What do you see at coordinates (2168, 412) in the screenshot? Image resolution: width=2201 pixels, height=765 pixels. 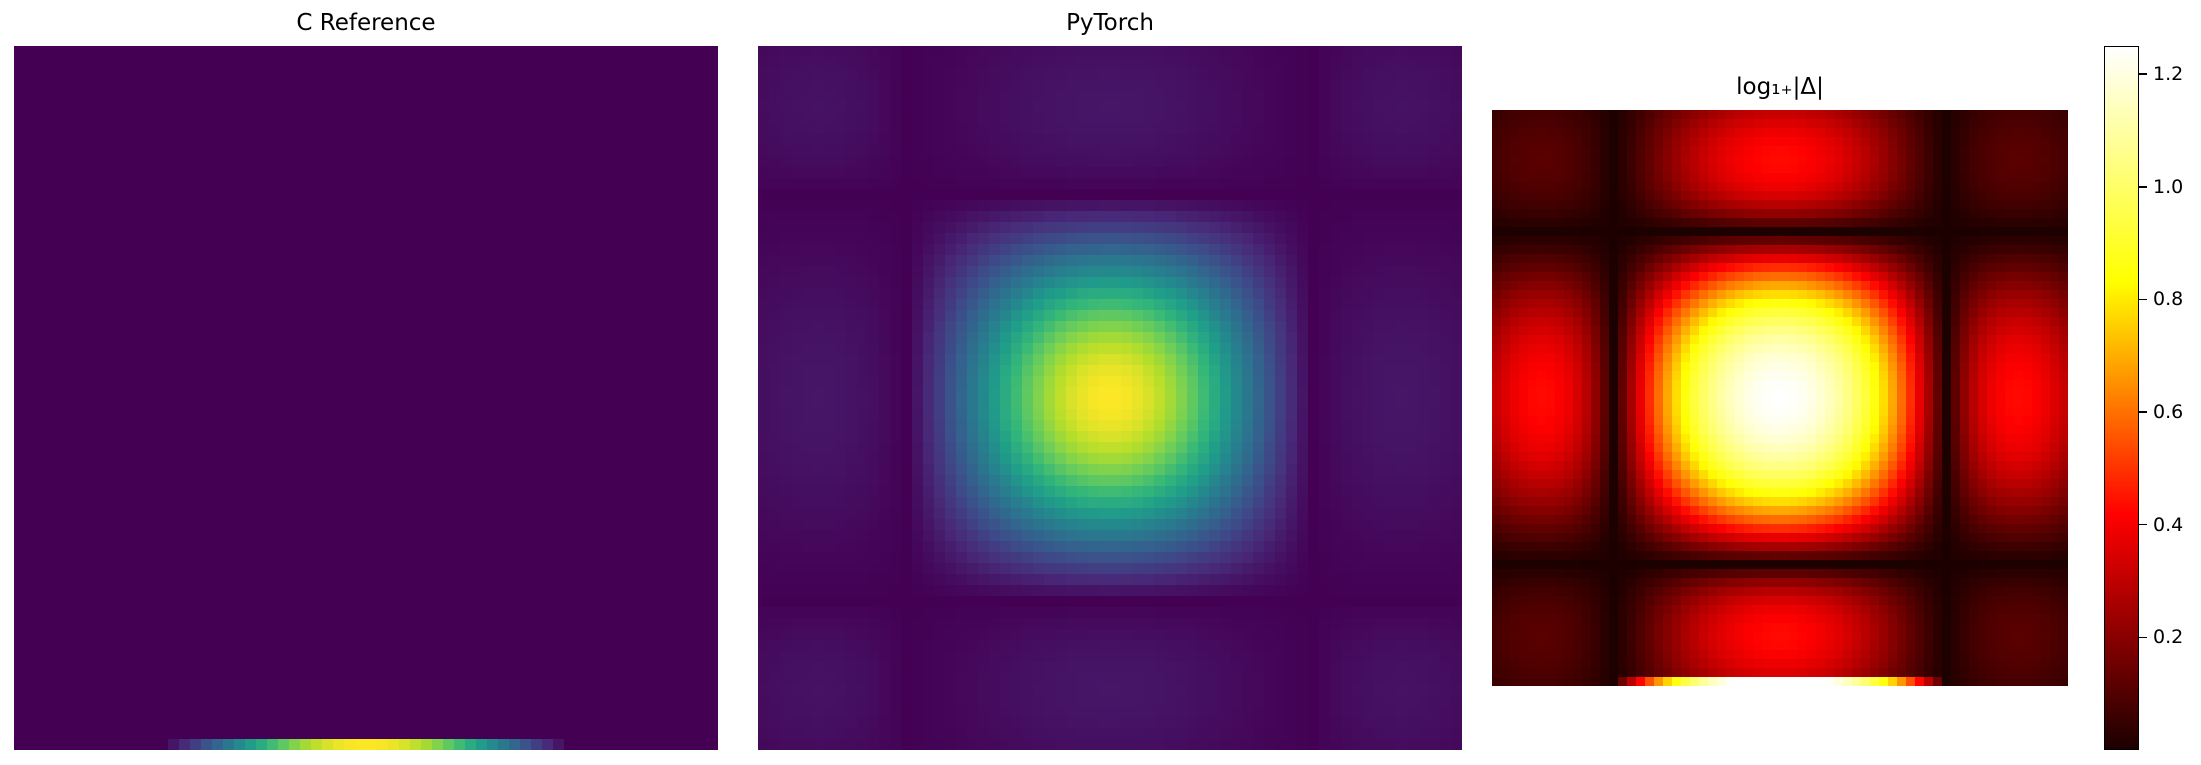 I see `colorbar-tick-label: 0.6` at bounding box center [2168, 412].